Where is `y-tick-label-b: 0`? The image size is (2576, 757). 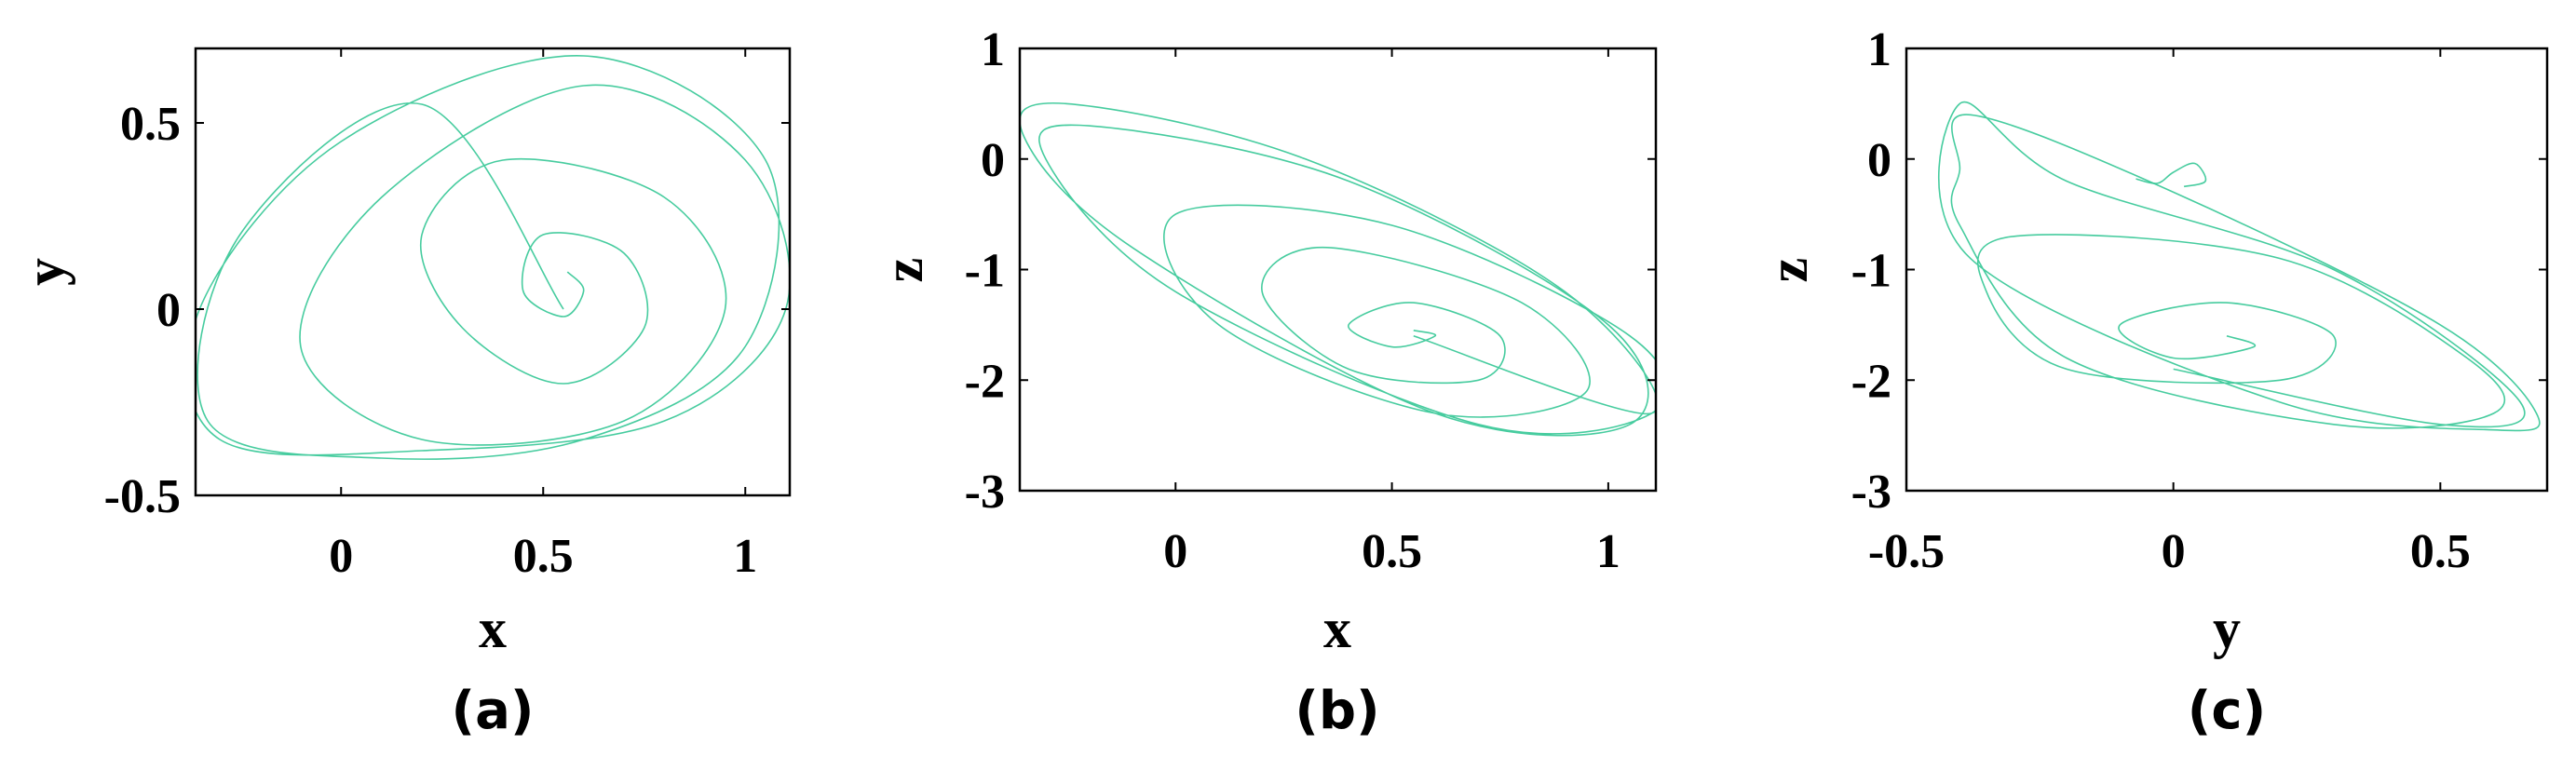
y-tick-label-b: 0 is located at coordinates (993, 160).